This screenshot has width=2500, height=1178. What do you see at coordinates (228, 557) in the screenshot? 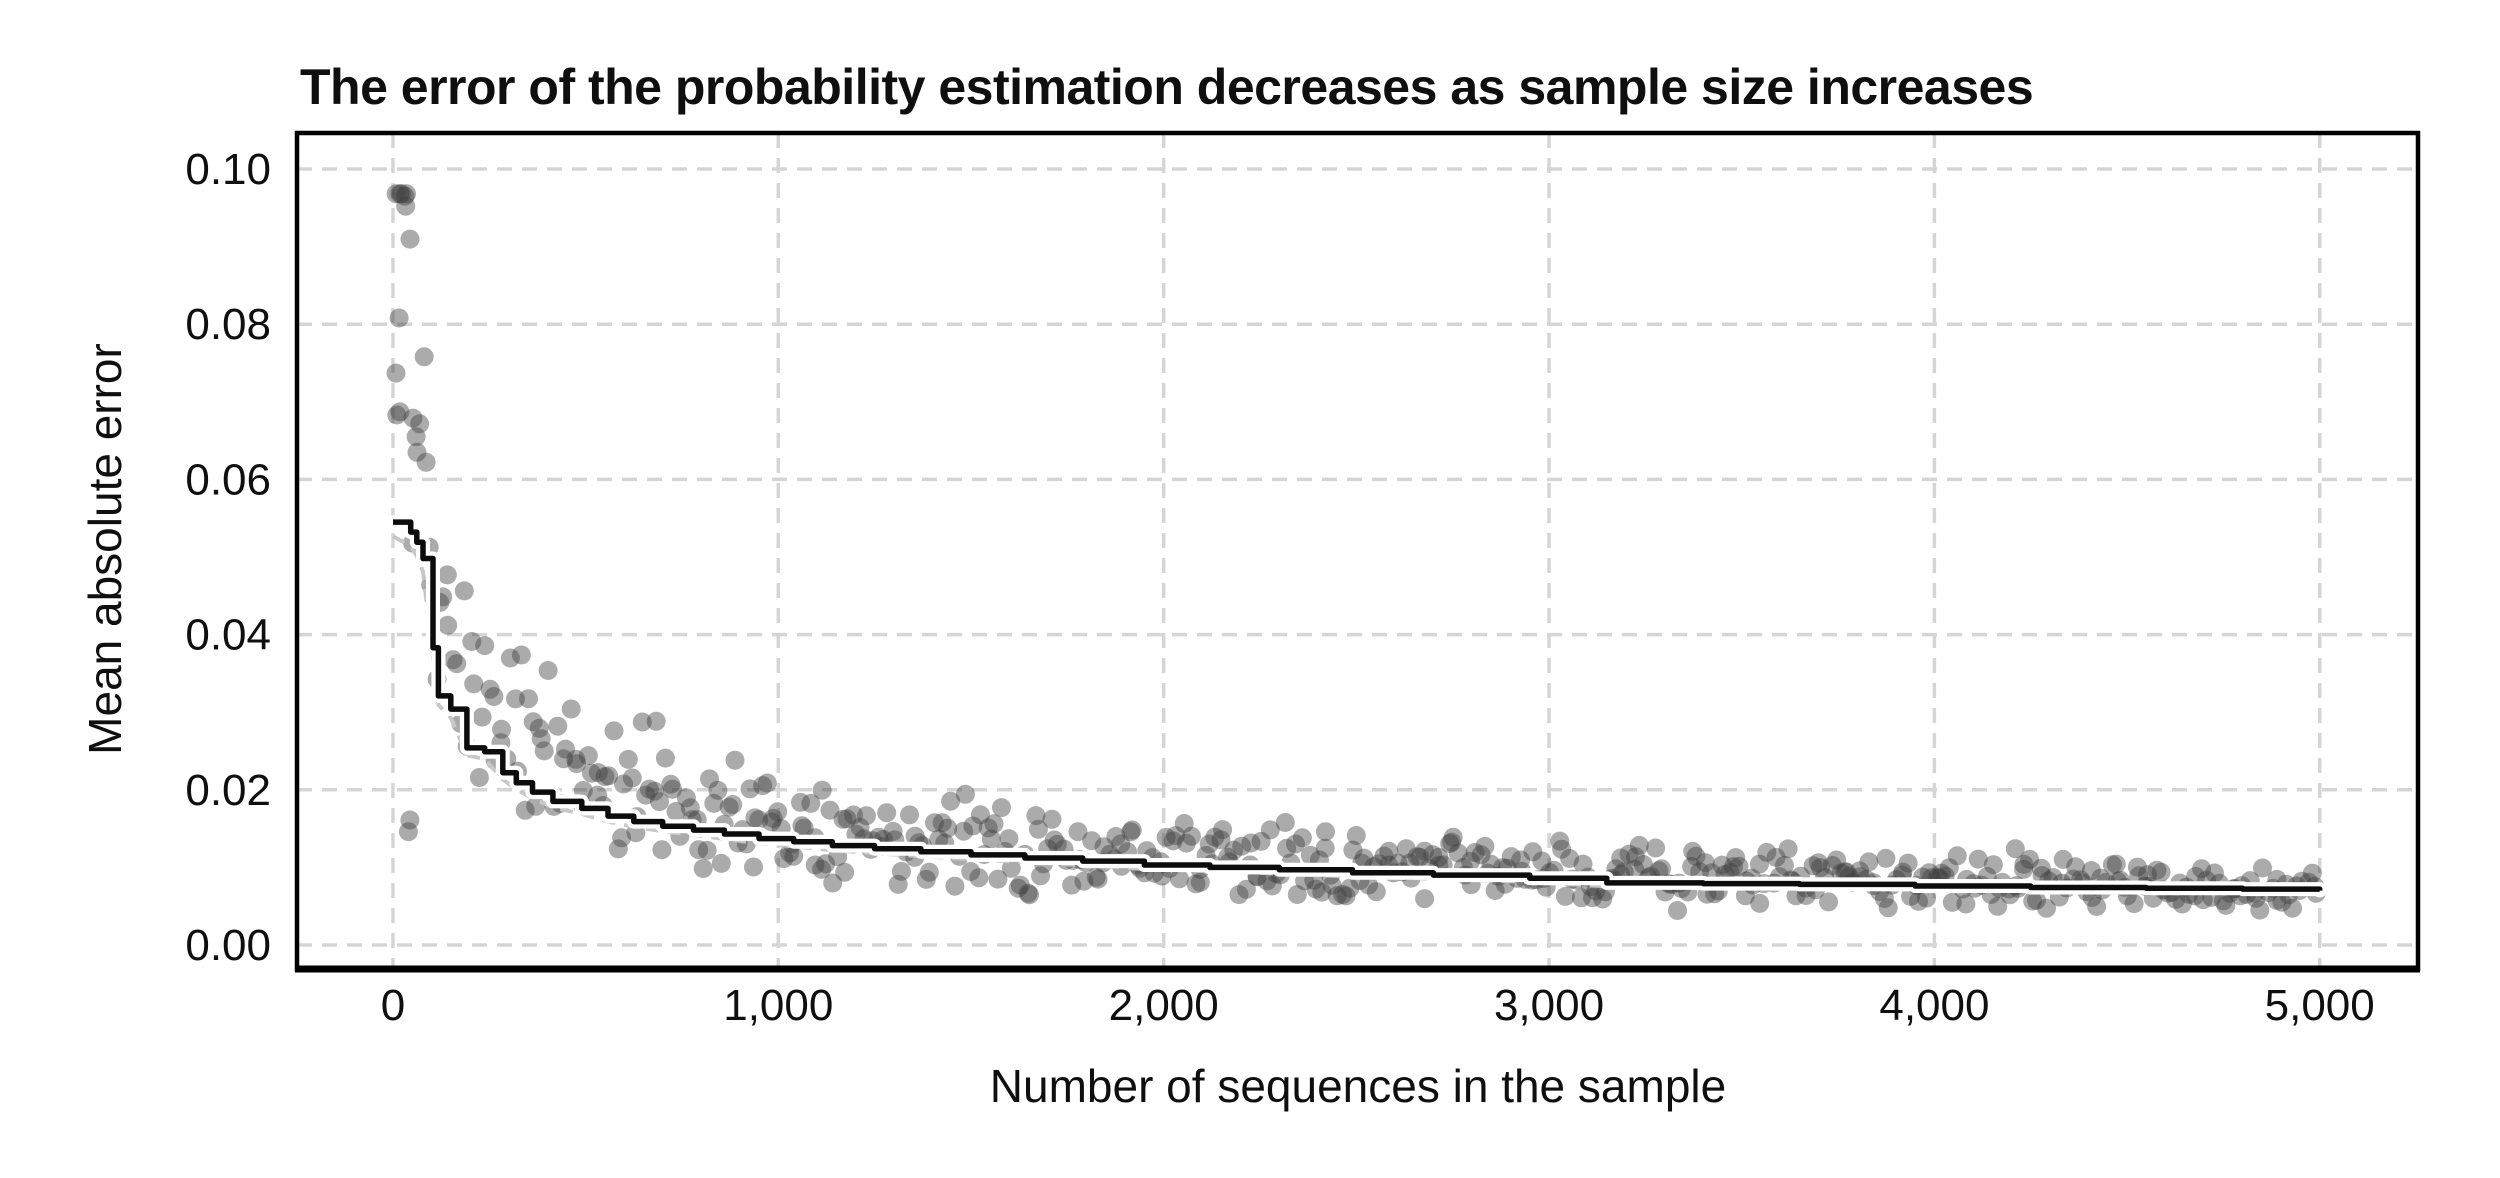
I see `y-tick-labels: 0.00 0.02 0.04 0.06 0.08 0.10` at bounding box center [228, 557].